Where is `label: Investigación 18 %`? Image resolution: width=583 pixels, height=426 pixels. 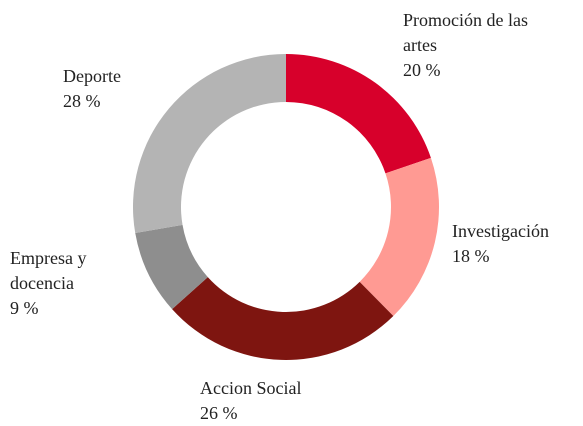
label: Investigación 18 % is located at coordinates (517, 244).